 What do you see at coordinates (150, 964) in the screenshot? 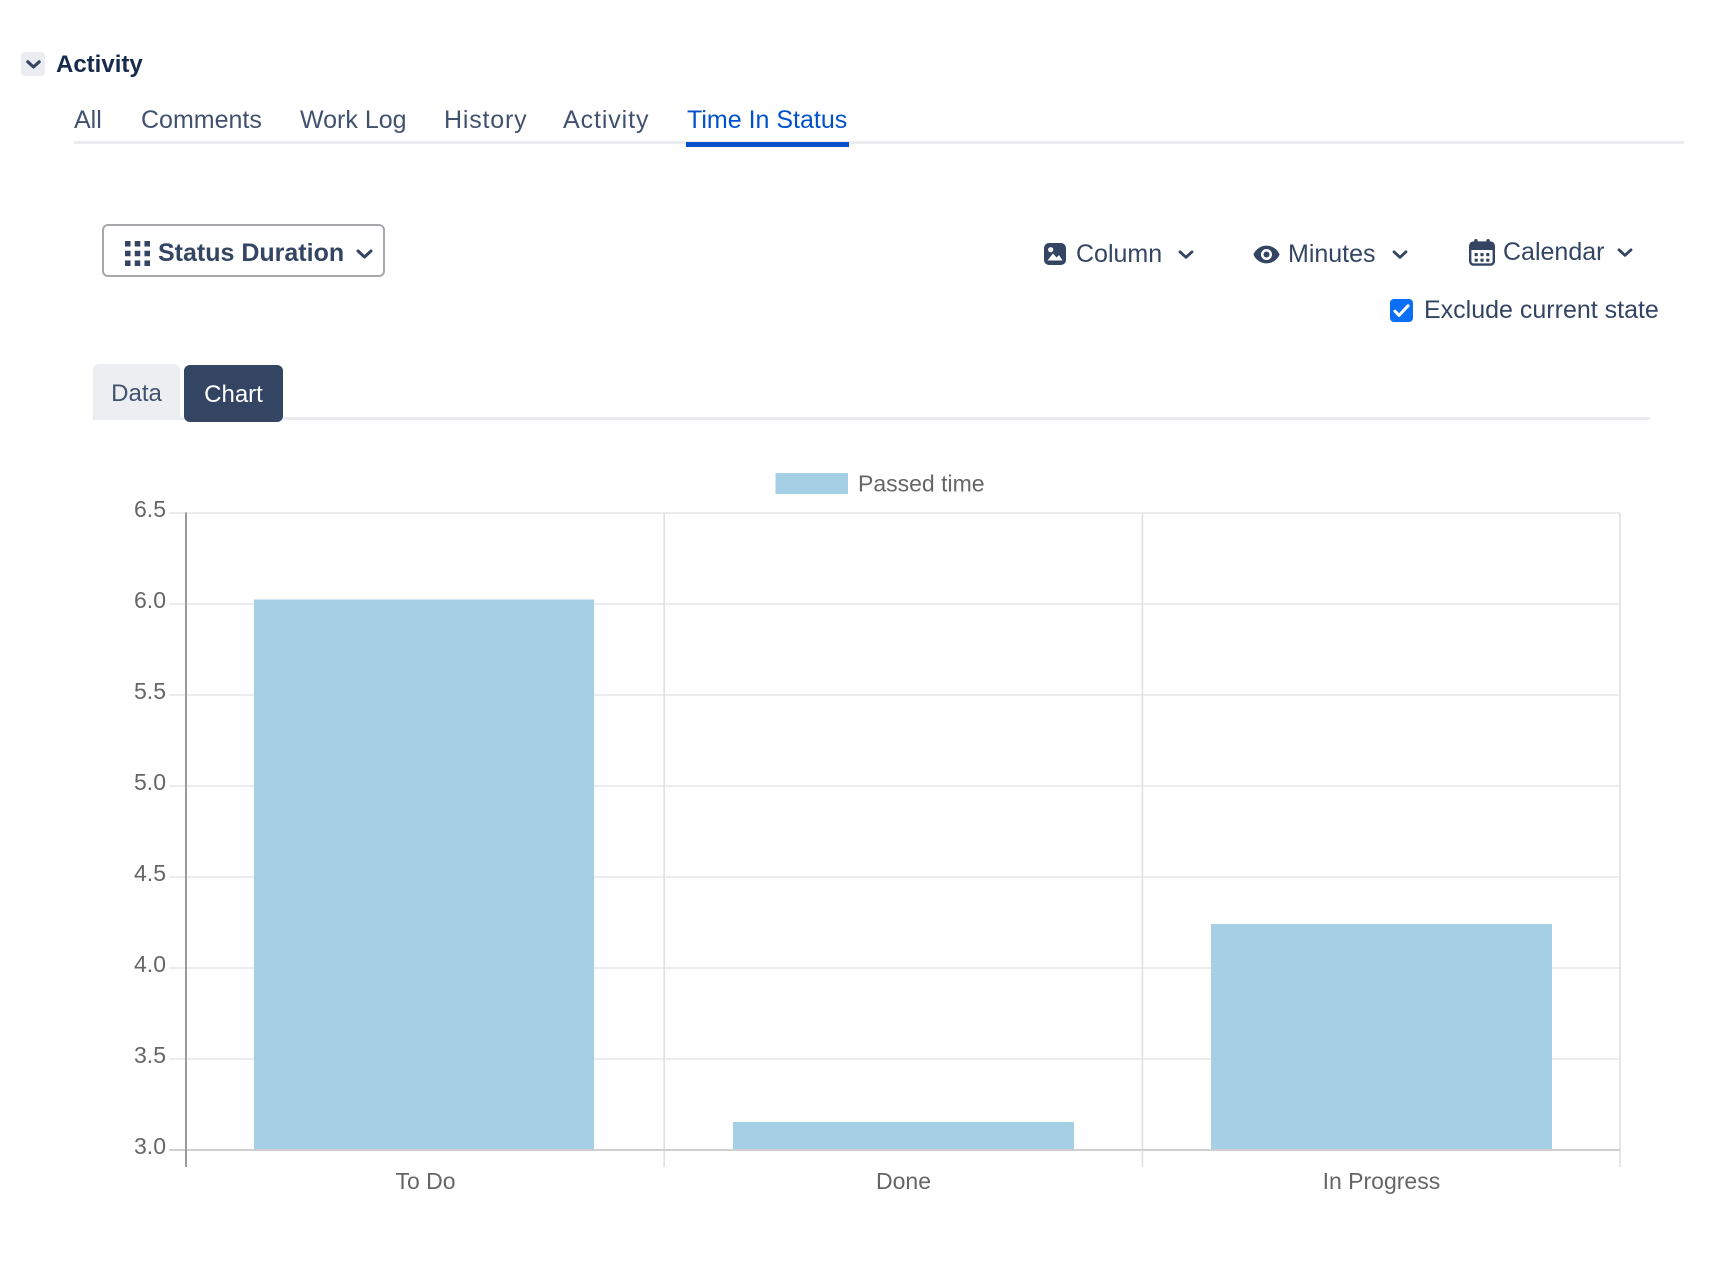
I see `svg-text: 4.0` at bounding box center [150, 964].